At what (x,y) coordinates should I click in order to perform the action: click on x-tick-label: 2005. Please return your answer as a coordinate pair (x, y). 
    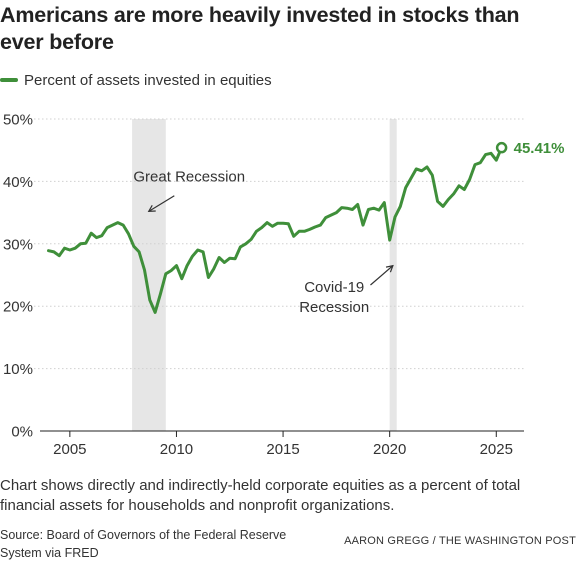
    Looking at the image, I should click on (69, 449).